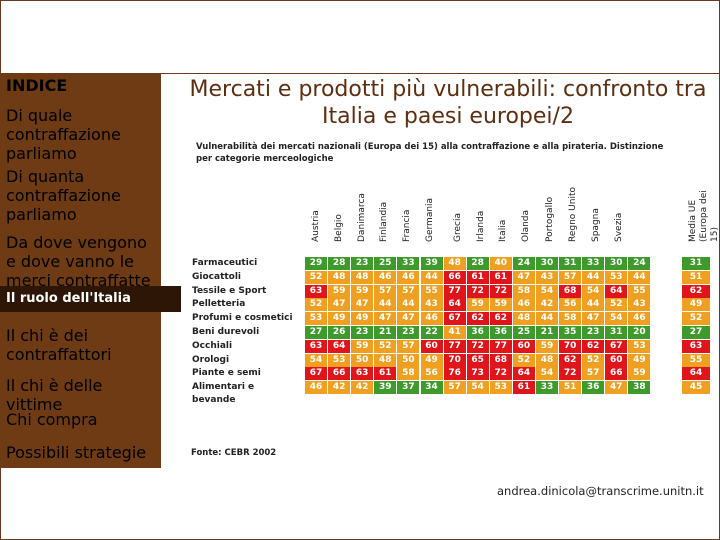 The image size is (720, 540). Describe the element at coordinates (407, 225) in the screenshot. I see `column-header-label: Francia` at that location.